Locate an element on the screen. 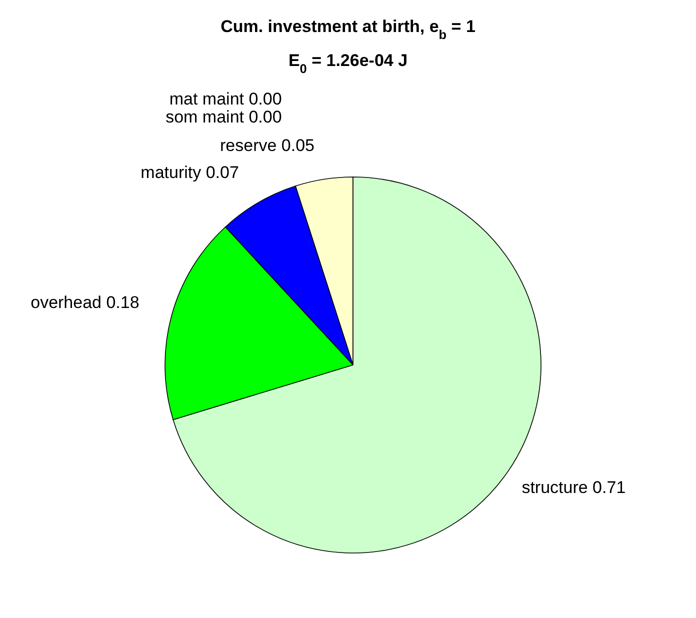 The height and width of the screenshot is (618, 696). slice-label: overhead 0.18 is located at coordinates (85, 302).